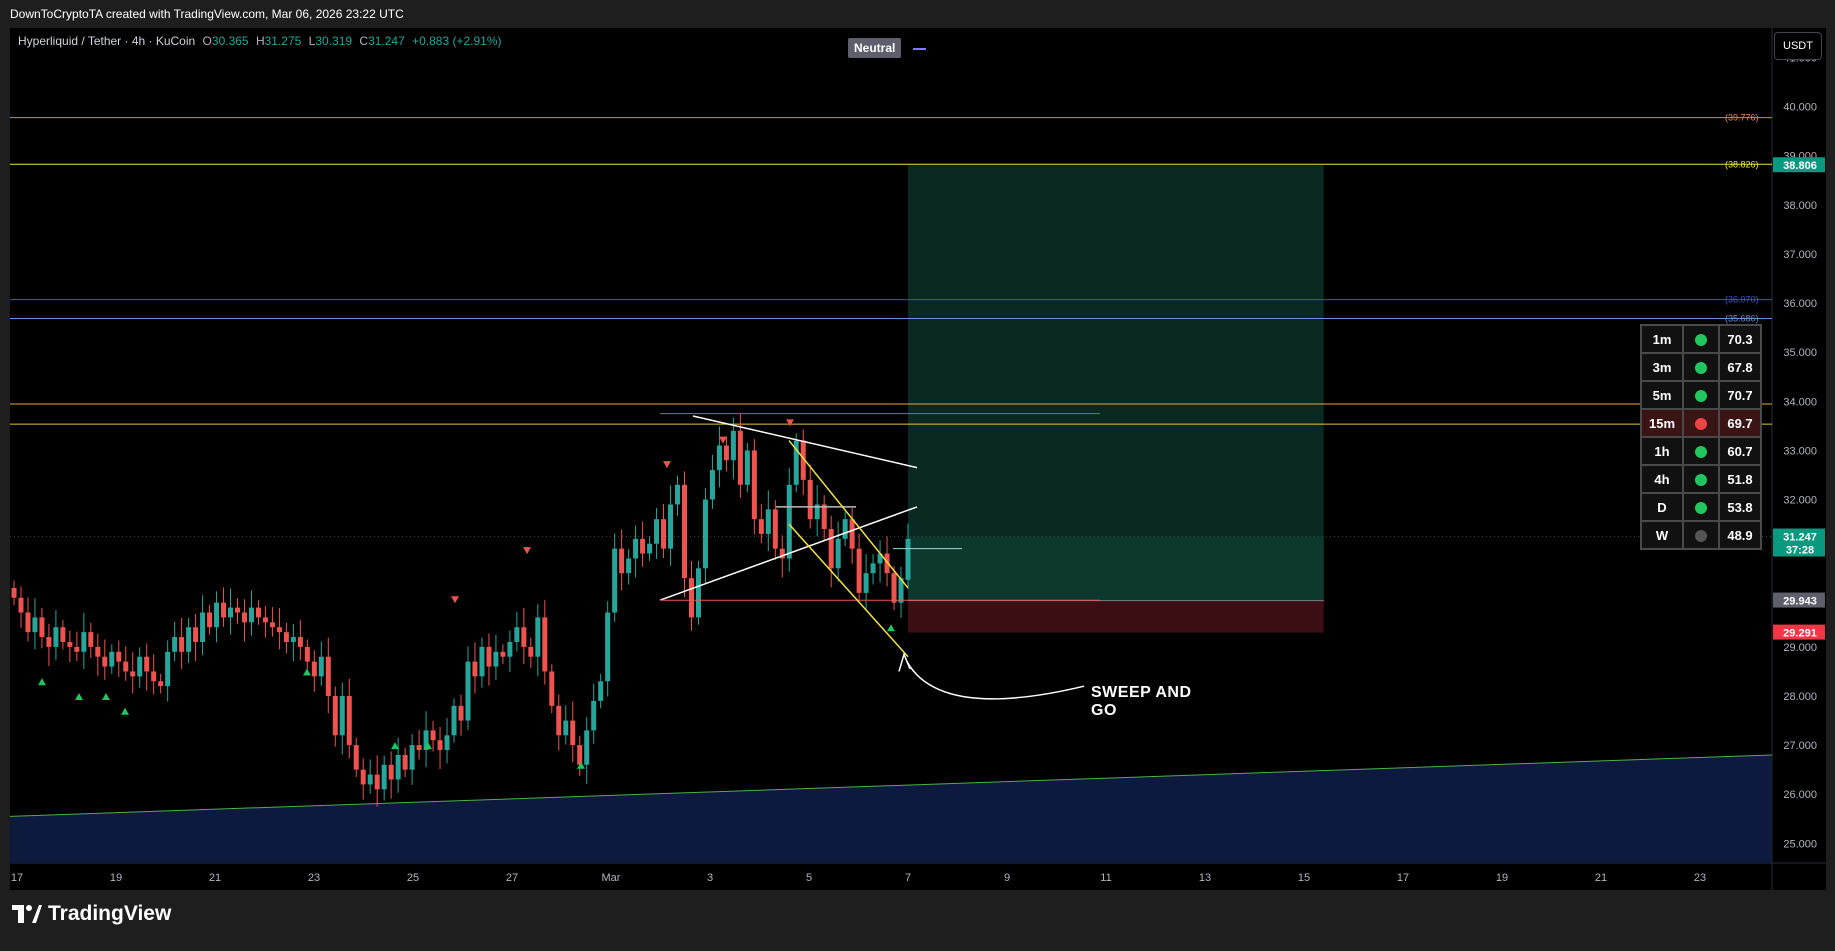 The image size is (1835, 951). What do you see at coordinates (908, 878) in the screenshot?
I see `x-tick-label: 7` at bounding box center [908, 878].